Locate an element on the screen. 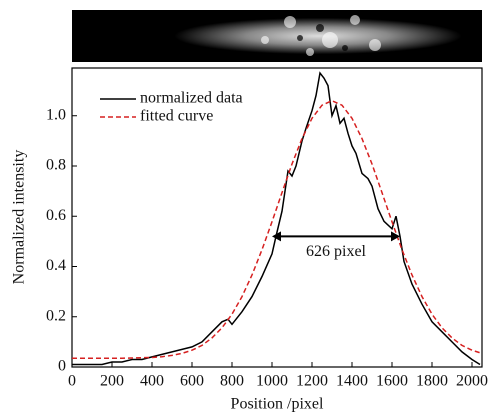 Image resolution: width=493 pixels, height=415 pixels. x-tick-label: 1800 is located at coordinates (432, 381).